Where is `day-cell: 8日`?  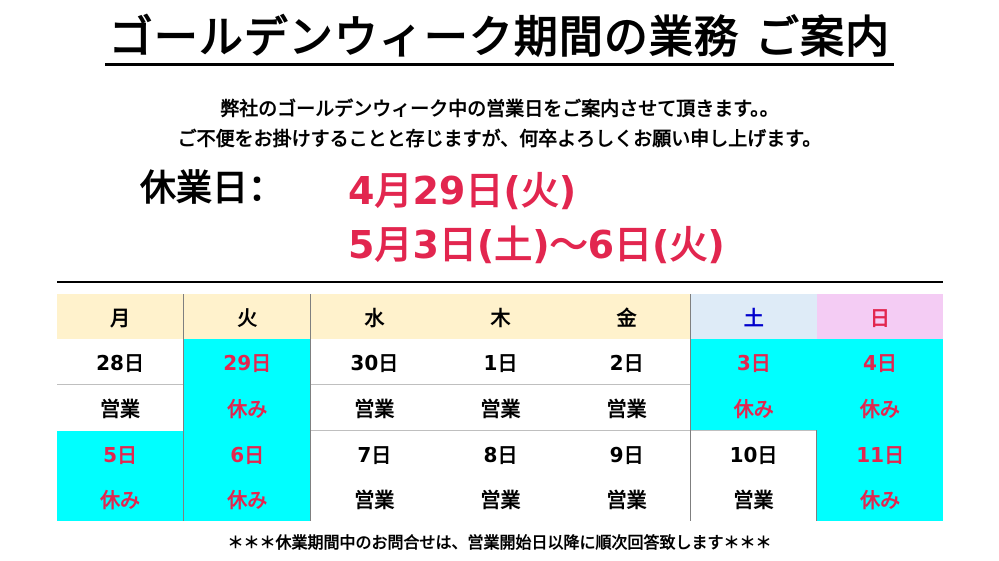 day-cell: 8日 is located at coordinates (500, 453).